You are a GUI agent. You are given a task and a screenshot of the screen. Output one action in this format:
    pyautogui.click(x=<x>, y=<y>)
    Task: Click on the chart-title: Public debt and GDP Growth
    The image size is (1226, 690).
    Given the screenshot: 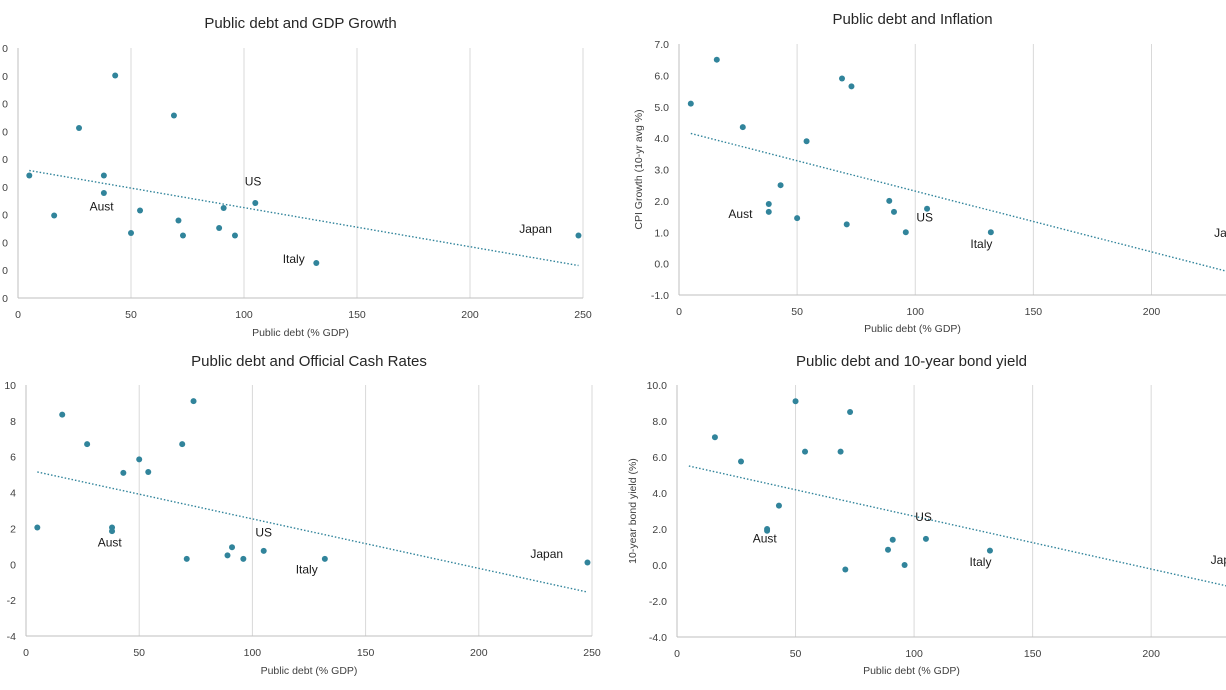 What is the action you would take?
    pyautogui.click(x=300, y=23)
    